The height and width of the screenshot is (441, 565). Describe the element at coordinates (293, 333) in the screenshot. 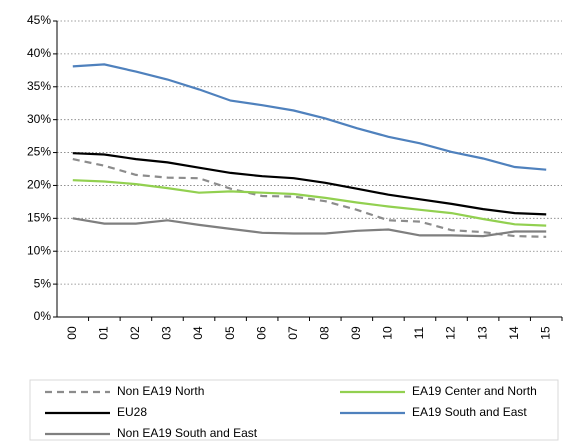

I see `x-tick-label: 07` at that location.